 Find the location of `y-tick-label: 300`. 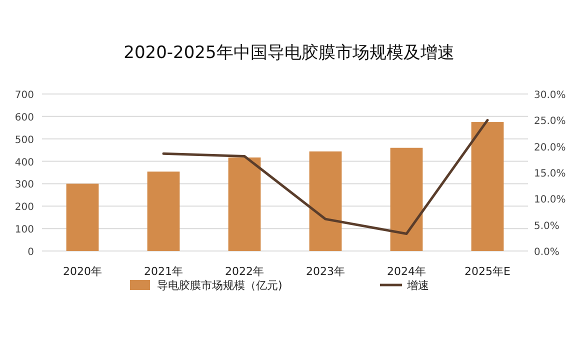

y-tick-label: 300 is located at coordinates (24, 185).